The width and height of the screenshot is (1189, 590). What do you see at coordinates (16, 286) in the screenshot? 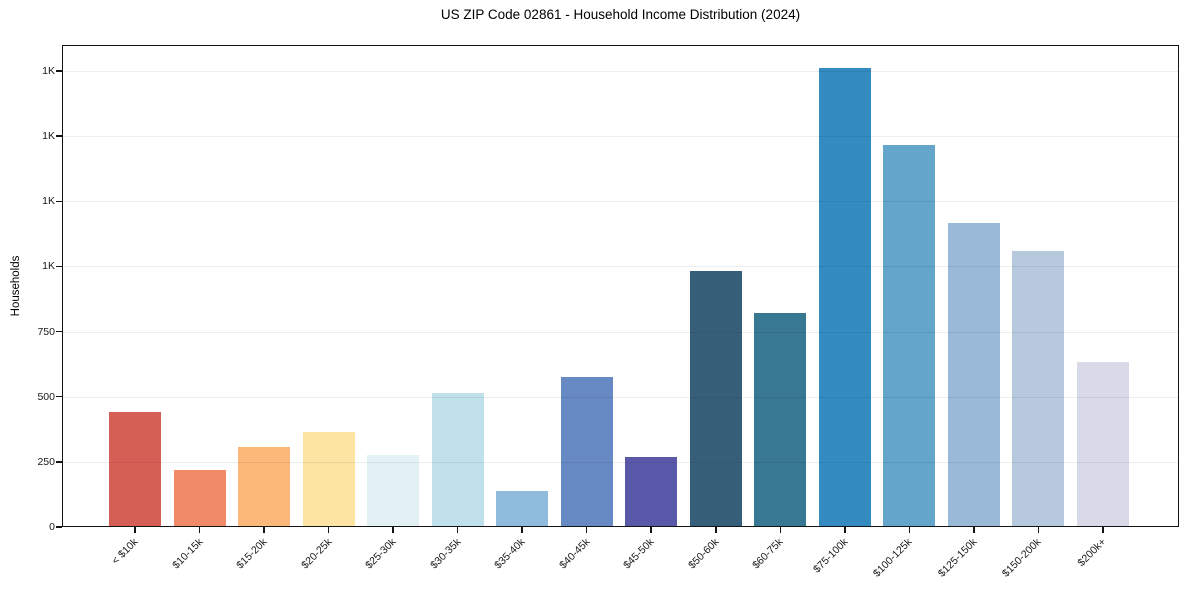
I see `y-axis-label: Households` at bounding box center [16, 286].